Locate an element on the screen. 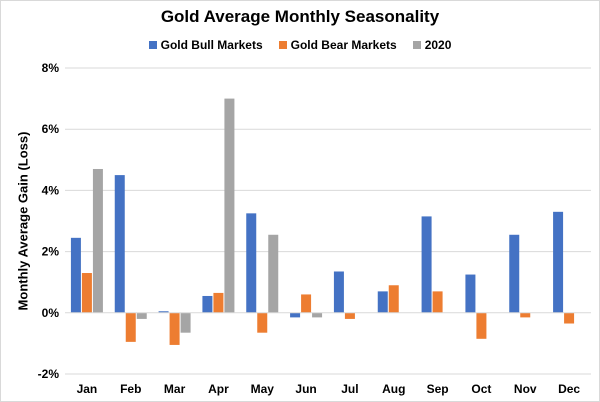 This screenshot has width=600, height=402. bar-gold-bear-markets-jul is located at coordinates (349, 315).